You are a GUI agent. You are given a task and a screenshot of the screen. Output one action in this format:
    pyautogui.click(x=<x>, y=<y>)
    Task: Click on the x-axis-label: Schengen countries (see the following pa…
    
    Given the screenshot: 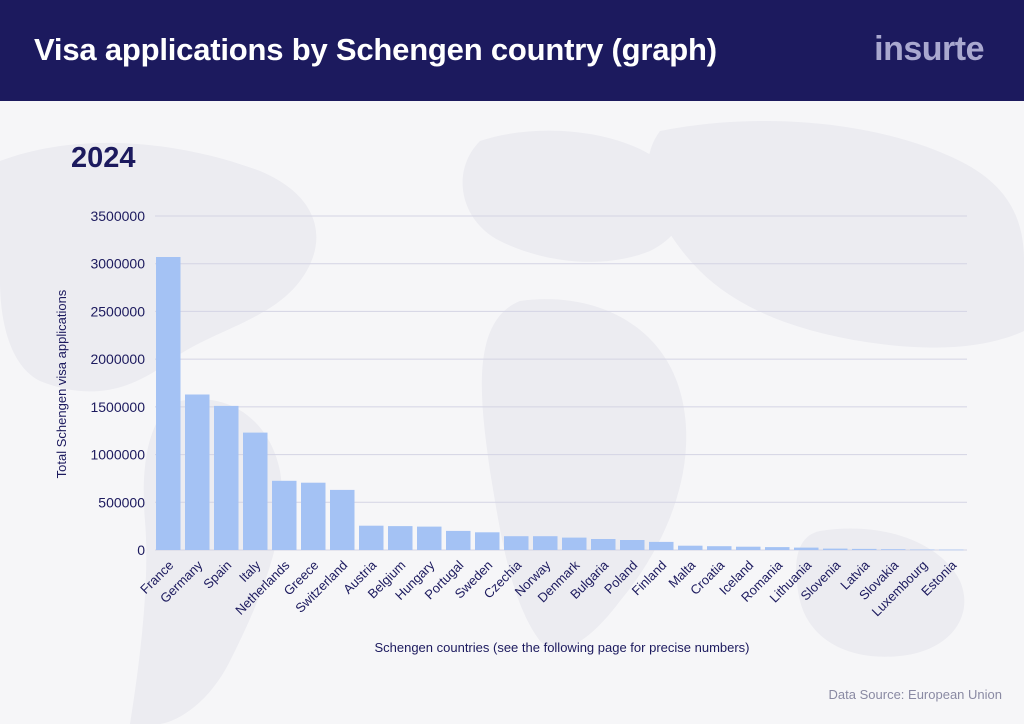 What is the action you would take?
    pyautogui.click(x=561, y=647)
    